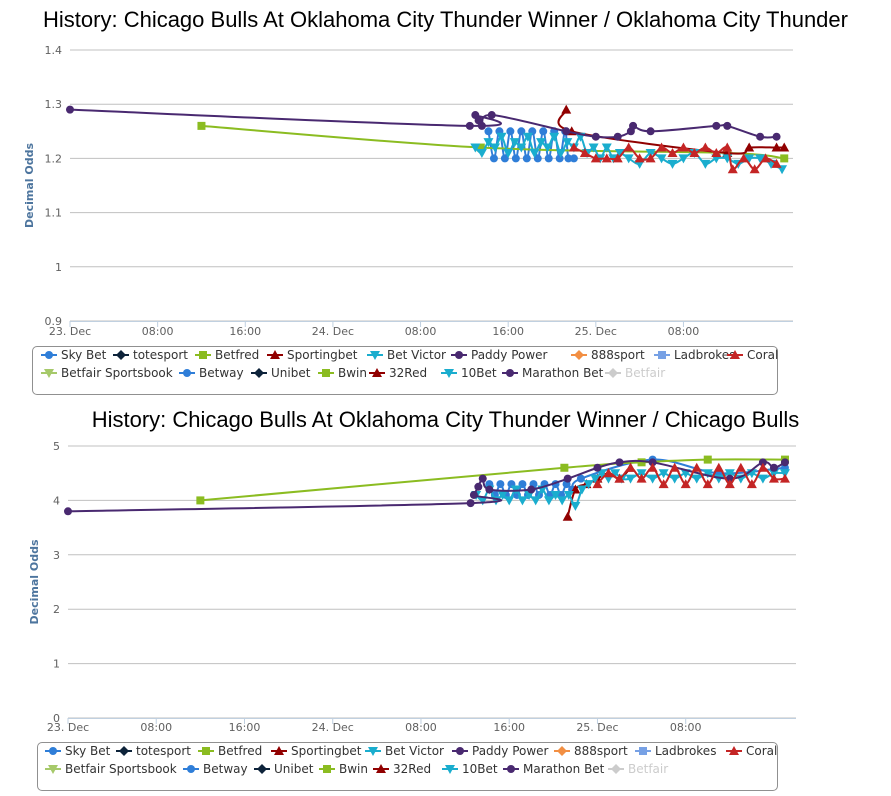  I want to click on legend-label: Paddy Power, so click(510, 751).